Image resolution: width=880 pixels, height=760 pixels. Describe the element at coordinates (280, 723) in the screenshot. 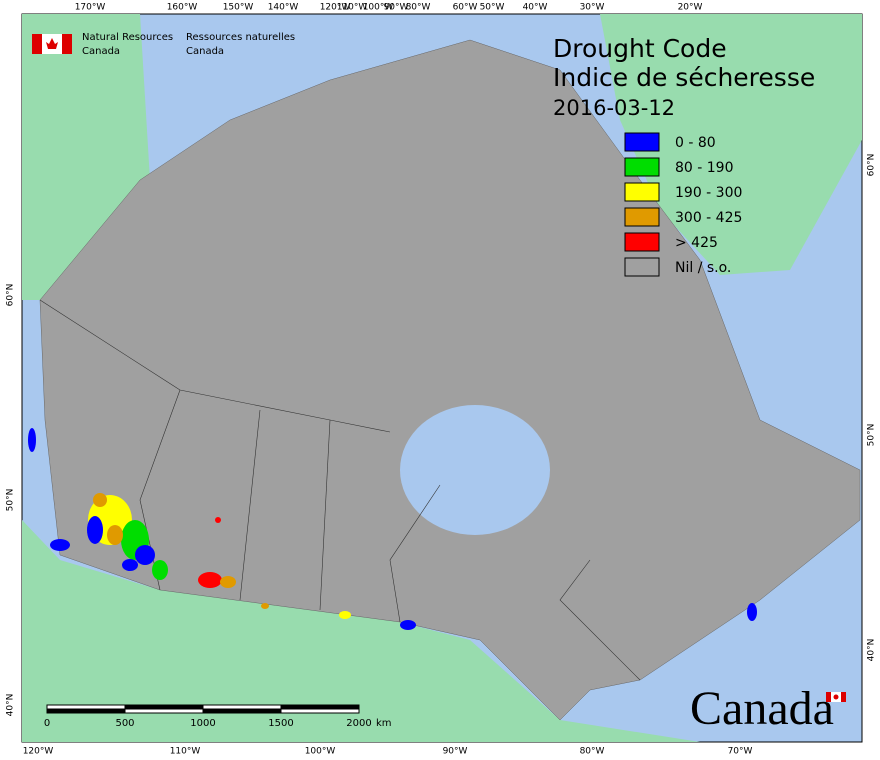

I see `scale-label: 1500` at that location.